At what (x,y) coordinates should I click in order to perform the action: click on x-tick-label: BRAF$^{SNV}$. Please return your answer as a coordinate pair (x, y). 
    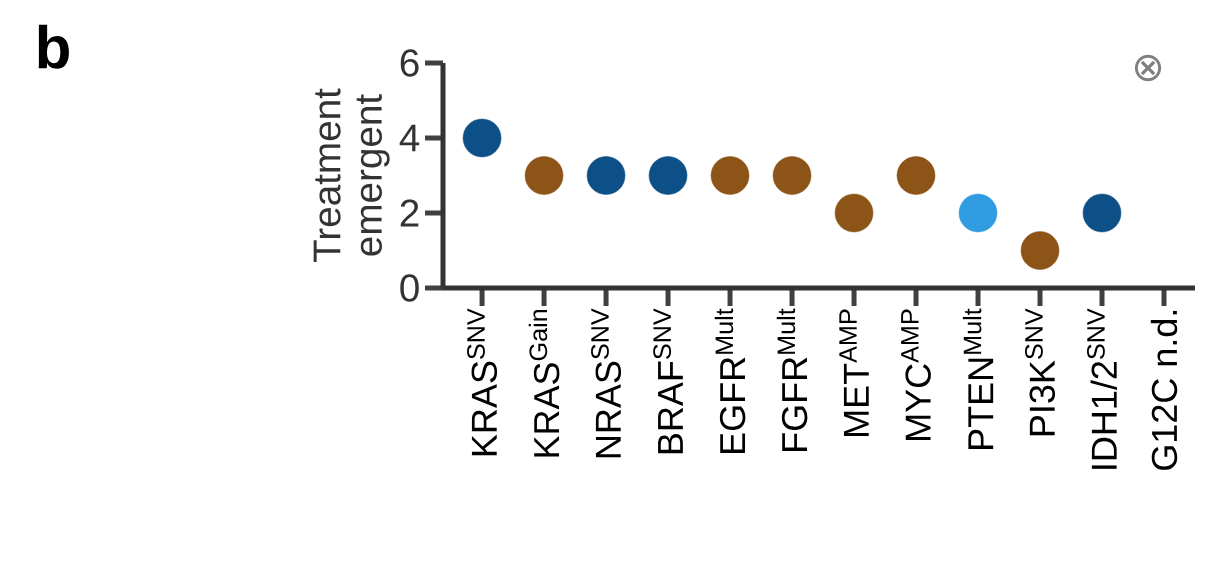
    Looking at the image, I should click on (668, 381).